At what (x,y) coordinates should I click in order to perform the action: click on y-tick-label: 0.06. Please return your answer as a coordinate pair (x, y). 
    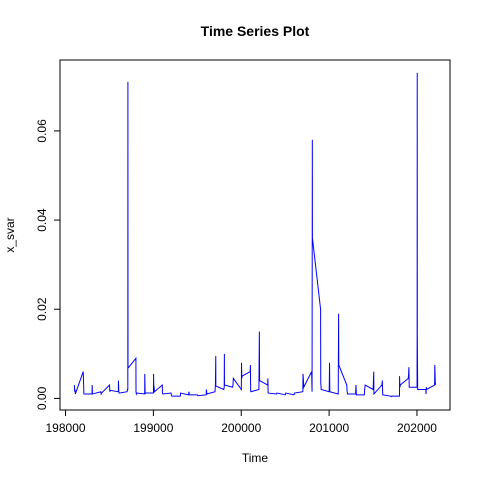
    Looking at the image, I should click on (42, 131).